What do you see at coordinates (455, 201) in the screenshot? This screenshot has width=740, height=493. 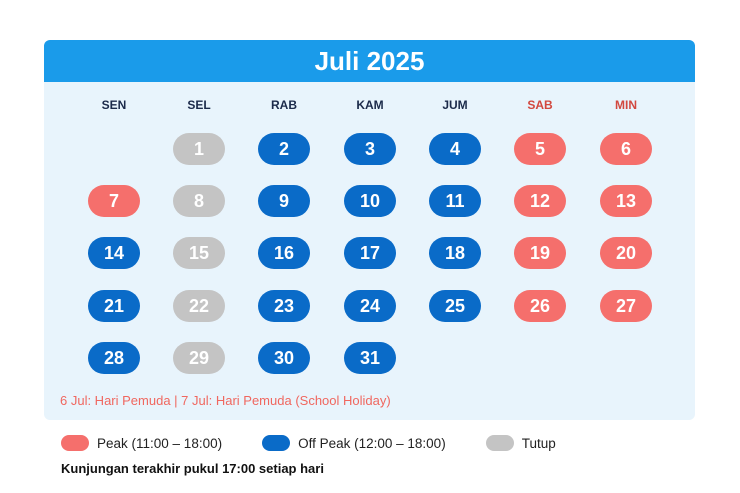 I see `day-11: 11` at bounding box center [455, 201].